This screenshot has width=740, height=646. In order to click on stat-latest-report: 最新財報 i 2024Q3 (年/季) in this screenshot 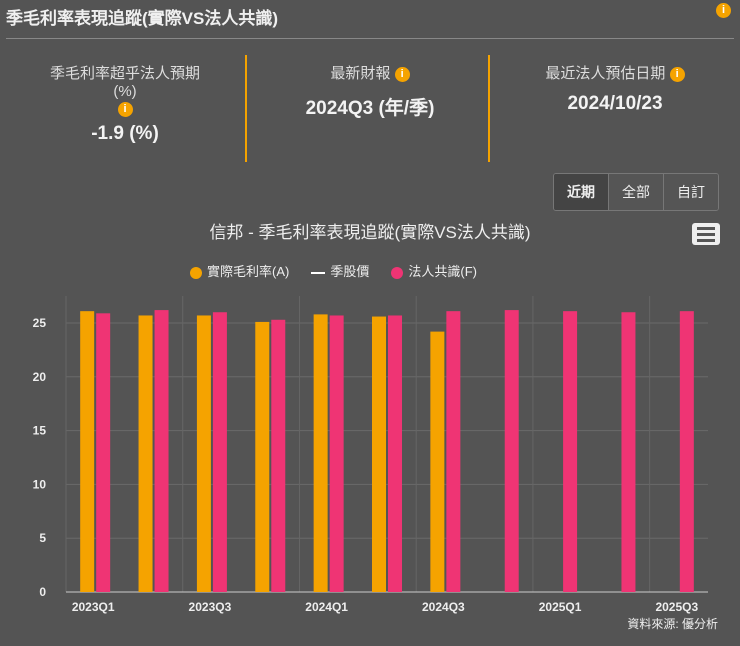, I will do `click(370, 91)`.